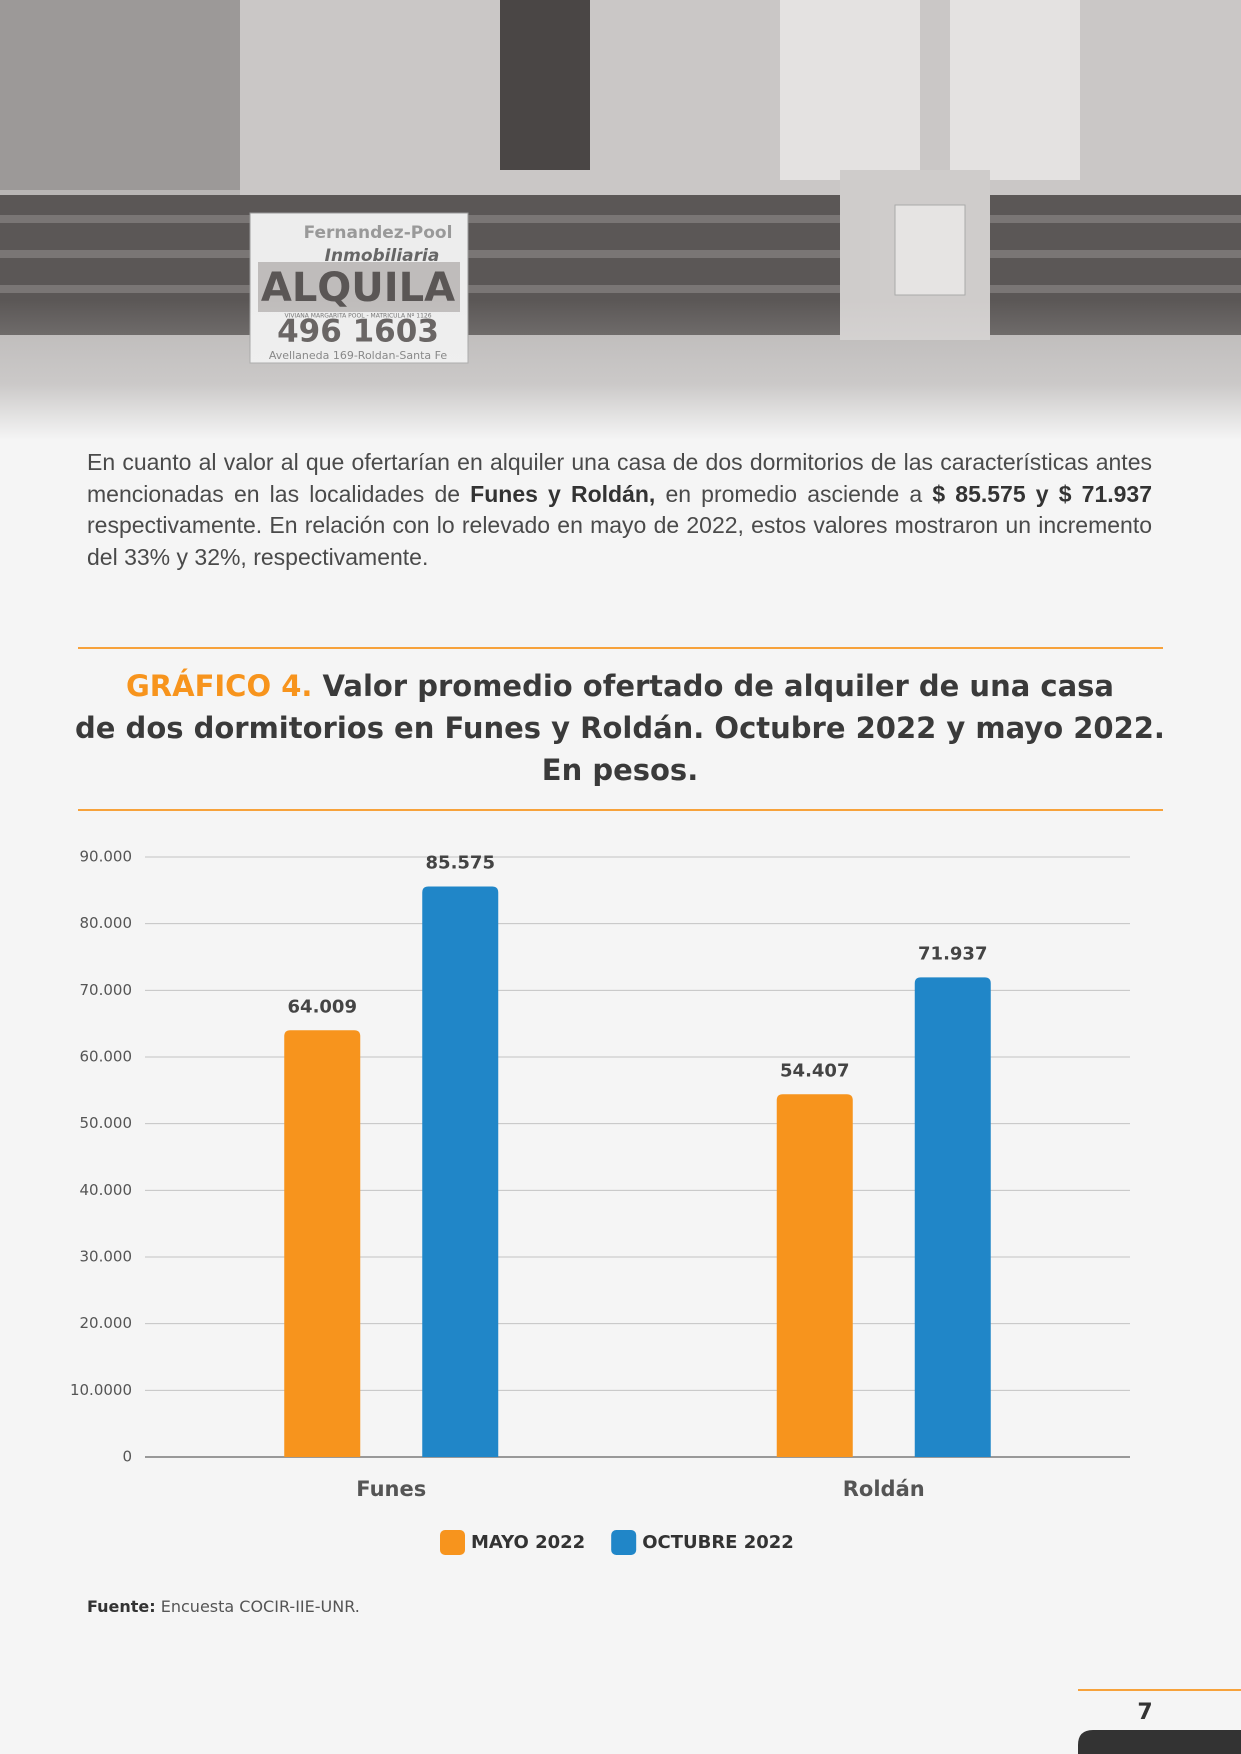 The height and width of the screenshot is (1754, 1241). Describe the element at coordinates (258, 1606) in the screenshot. I see `source-text: Encuesta COCIR-IIE-UNR.` at that location.